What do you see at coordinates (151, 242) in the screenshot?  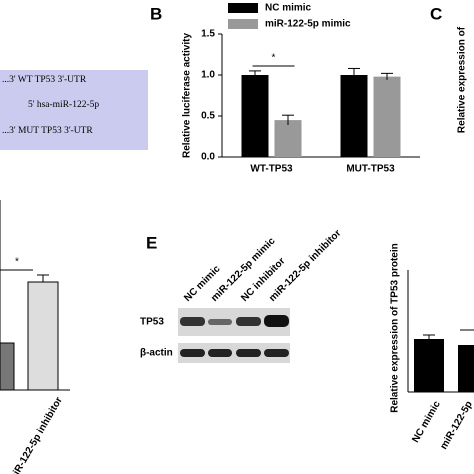 I see `panel-letter: E` at bounding box center [151, 242].